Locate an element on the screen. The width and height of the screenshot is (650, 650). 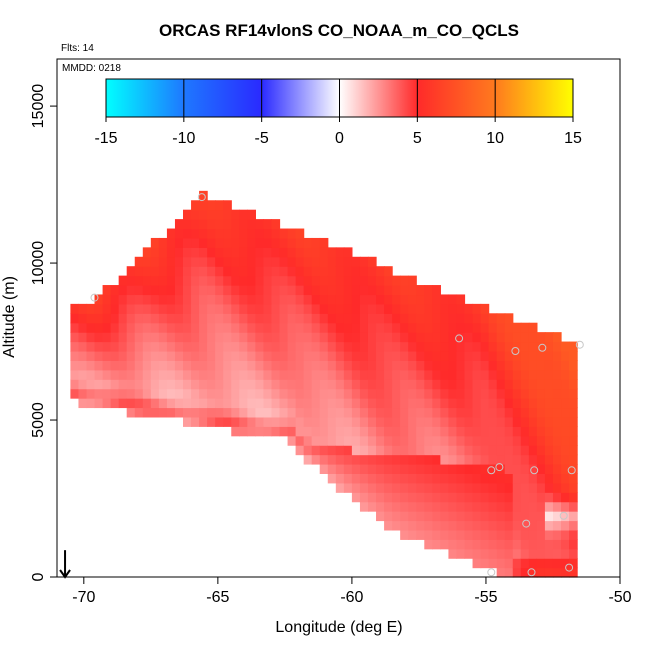
x-axis-label: Longitude (deg E) is located at coordinates (338, 627).